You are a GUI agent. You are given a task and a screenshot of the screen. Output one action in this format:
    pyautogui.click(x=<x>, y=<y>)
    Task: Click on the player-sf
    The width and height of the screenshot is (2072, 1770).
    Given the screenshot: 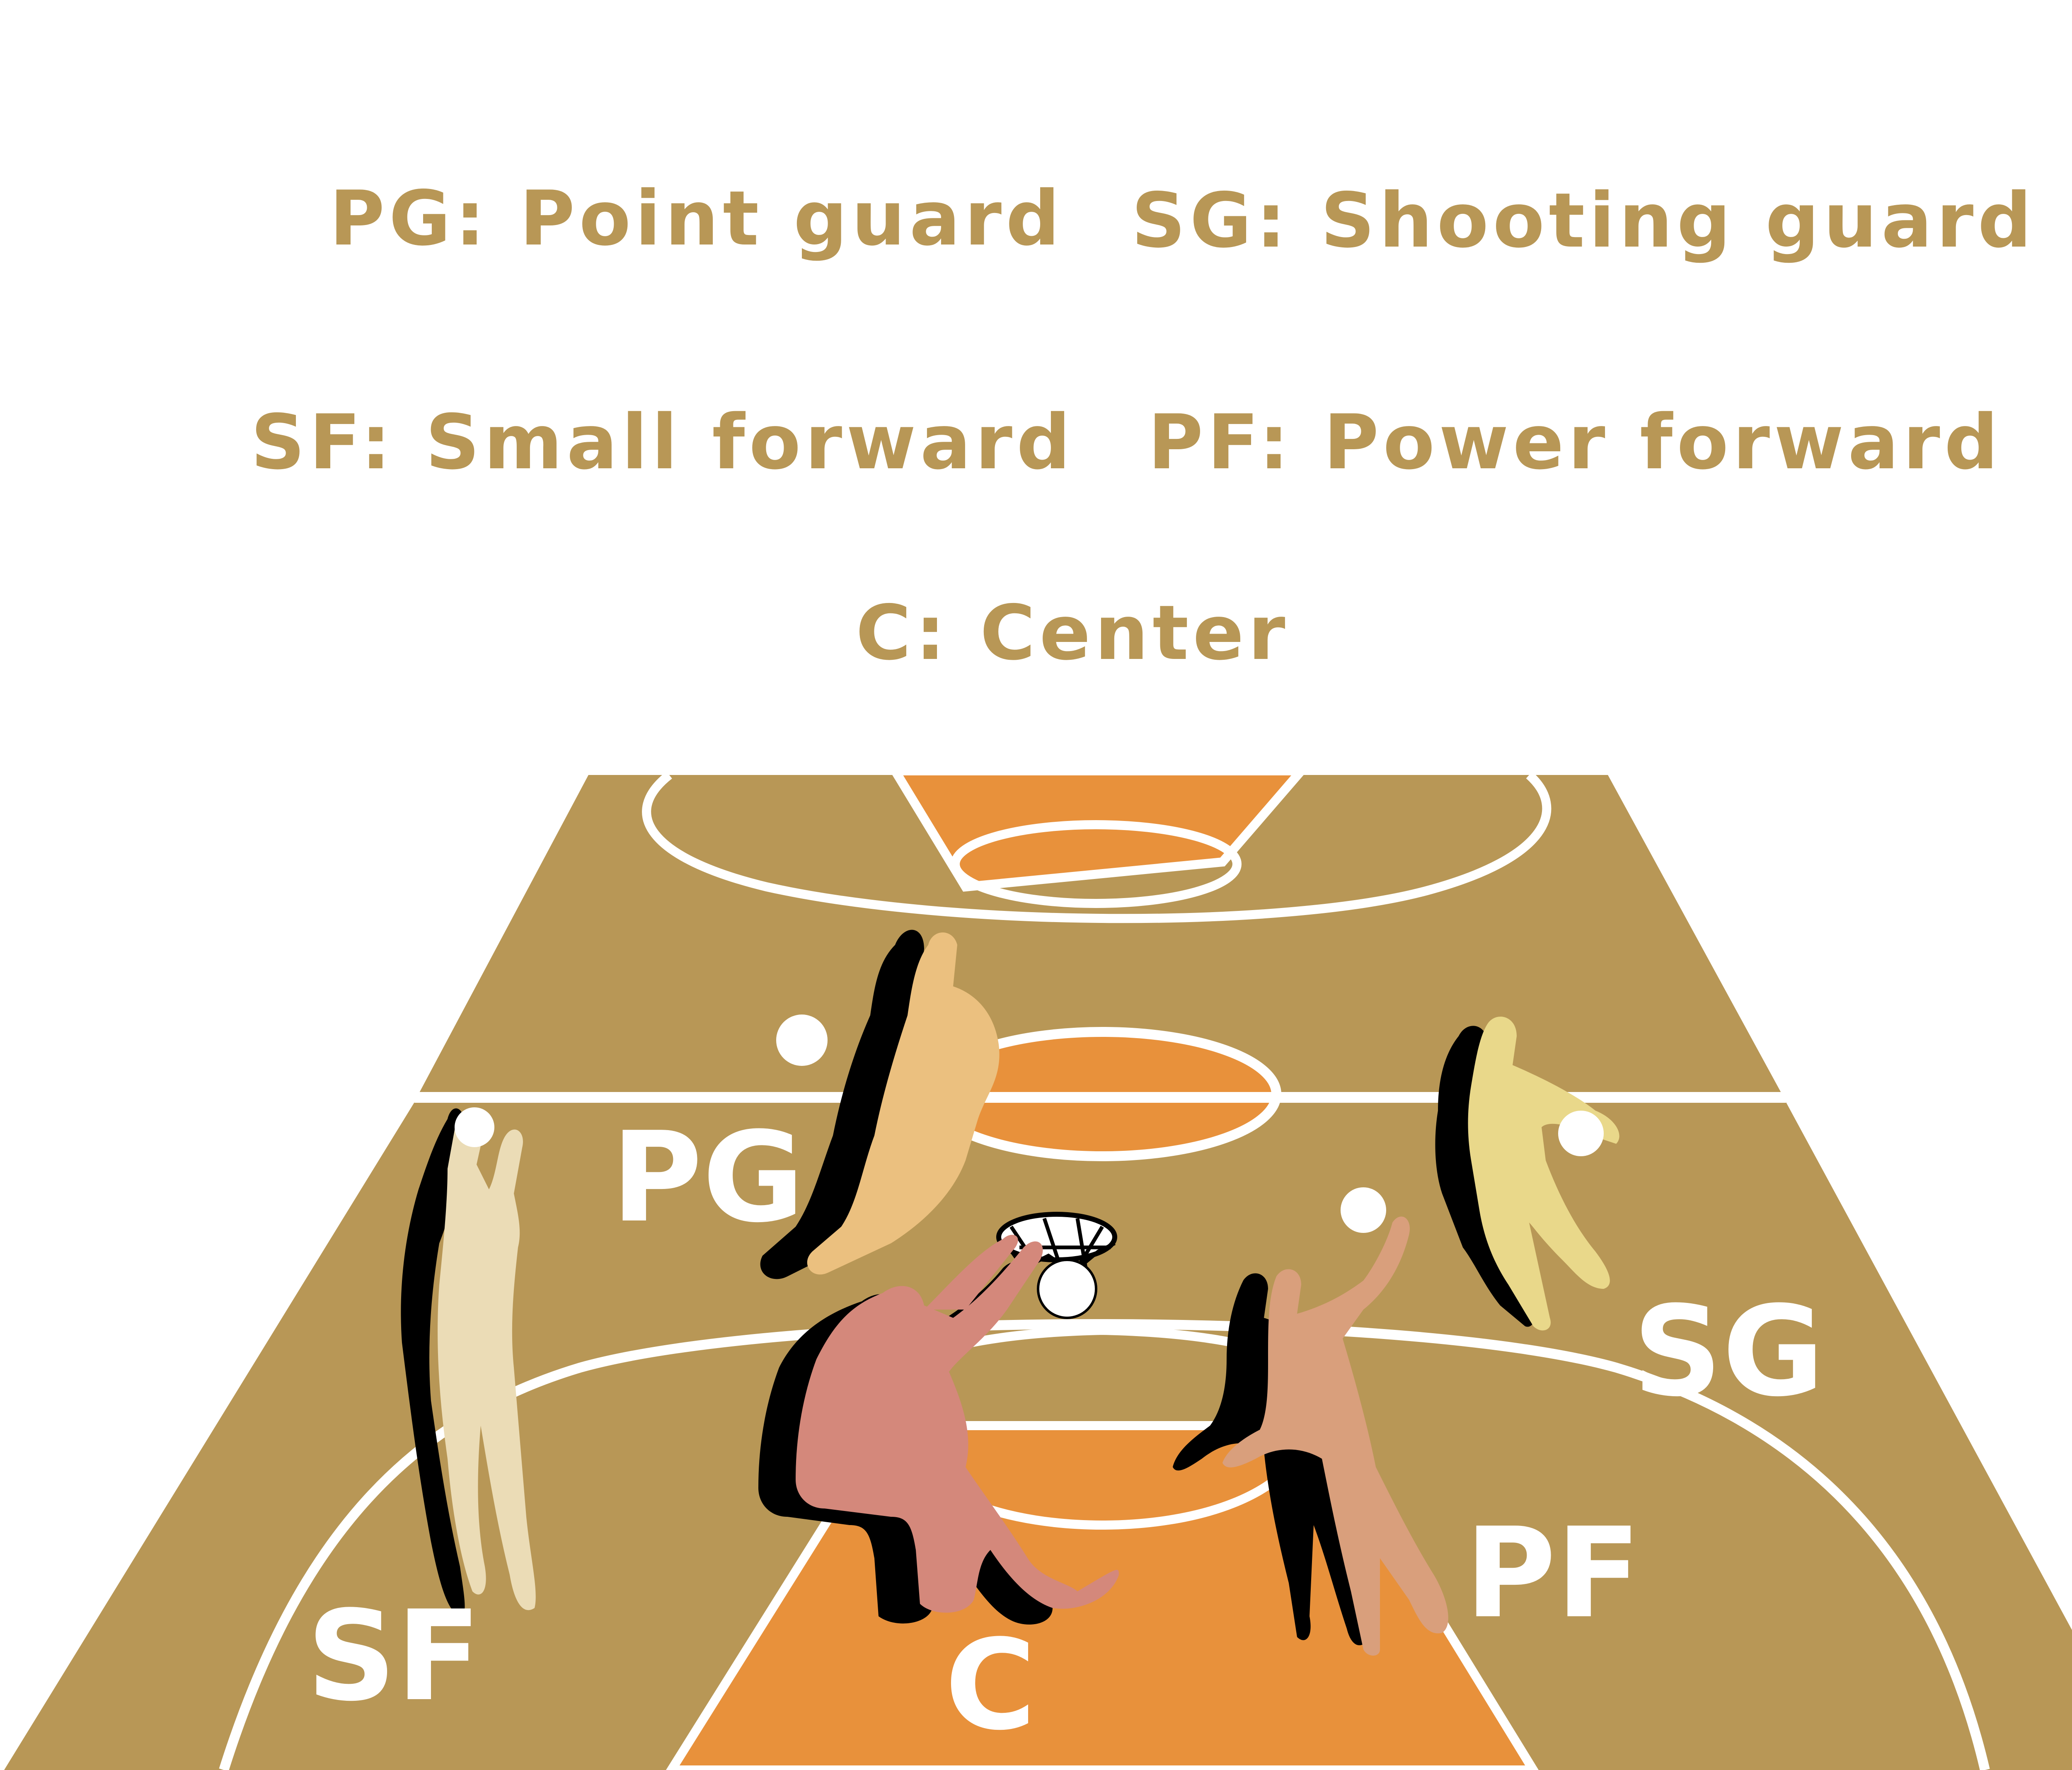 What is the action you would take?
    pyautogui.click(x=468, y=1362)
    